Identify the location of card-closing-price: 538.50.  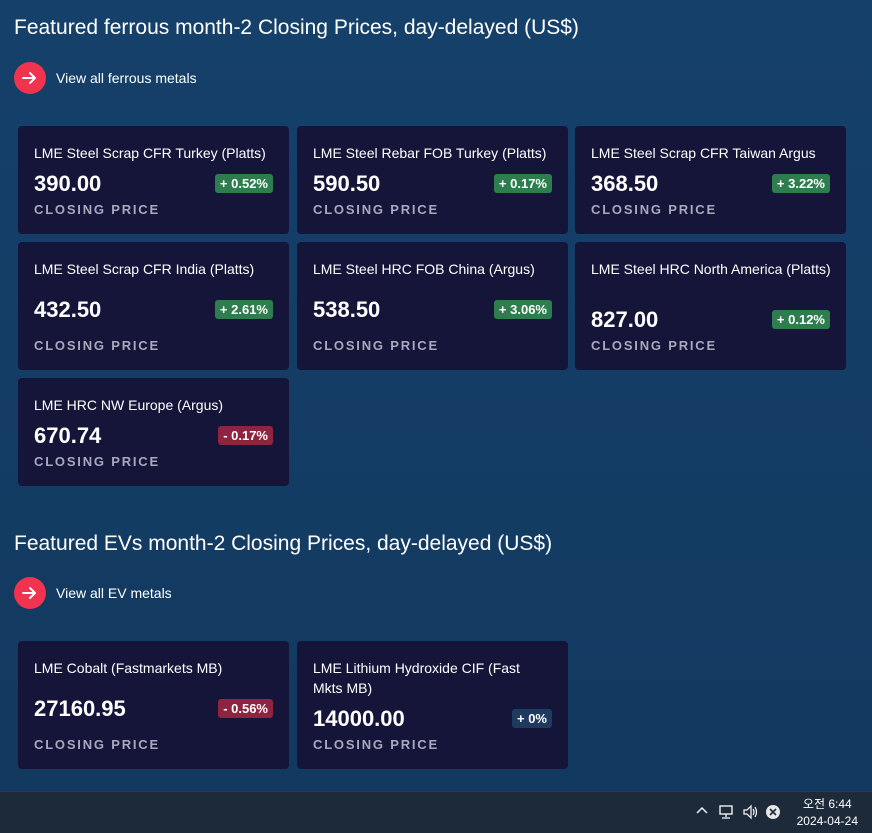
(347, 309).